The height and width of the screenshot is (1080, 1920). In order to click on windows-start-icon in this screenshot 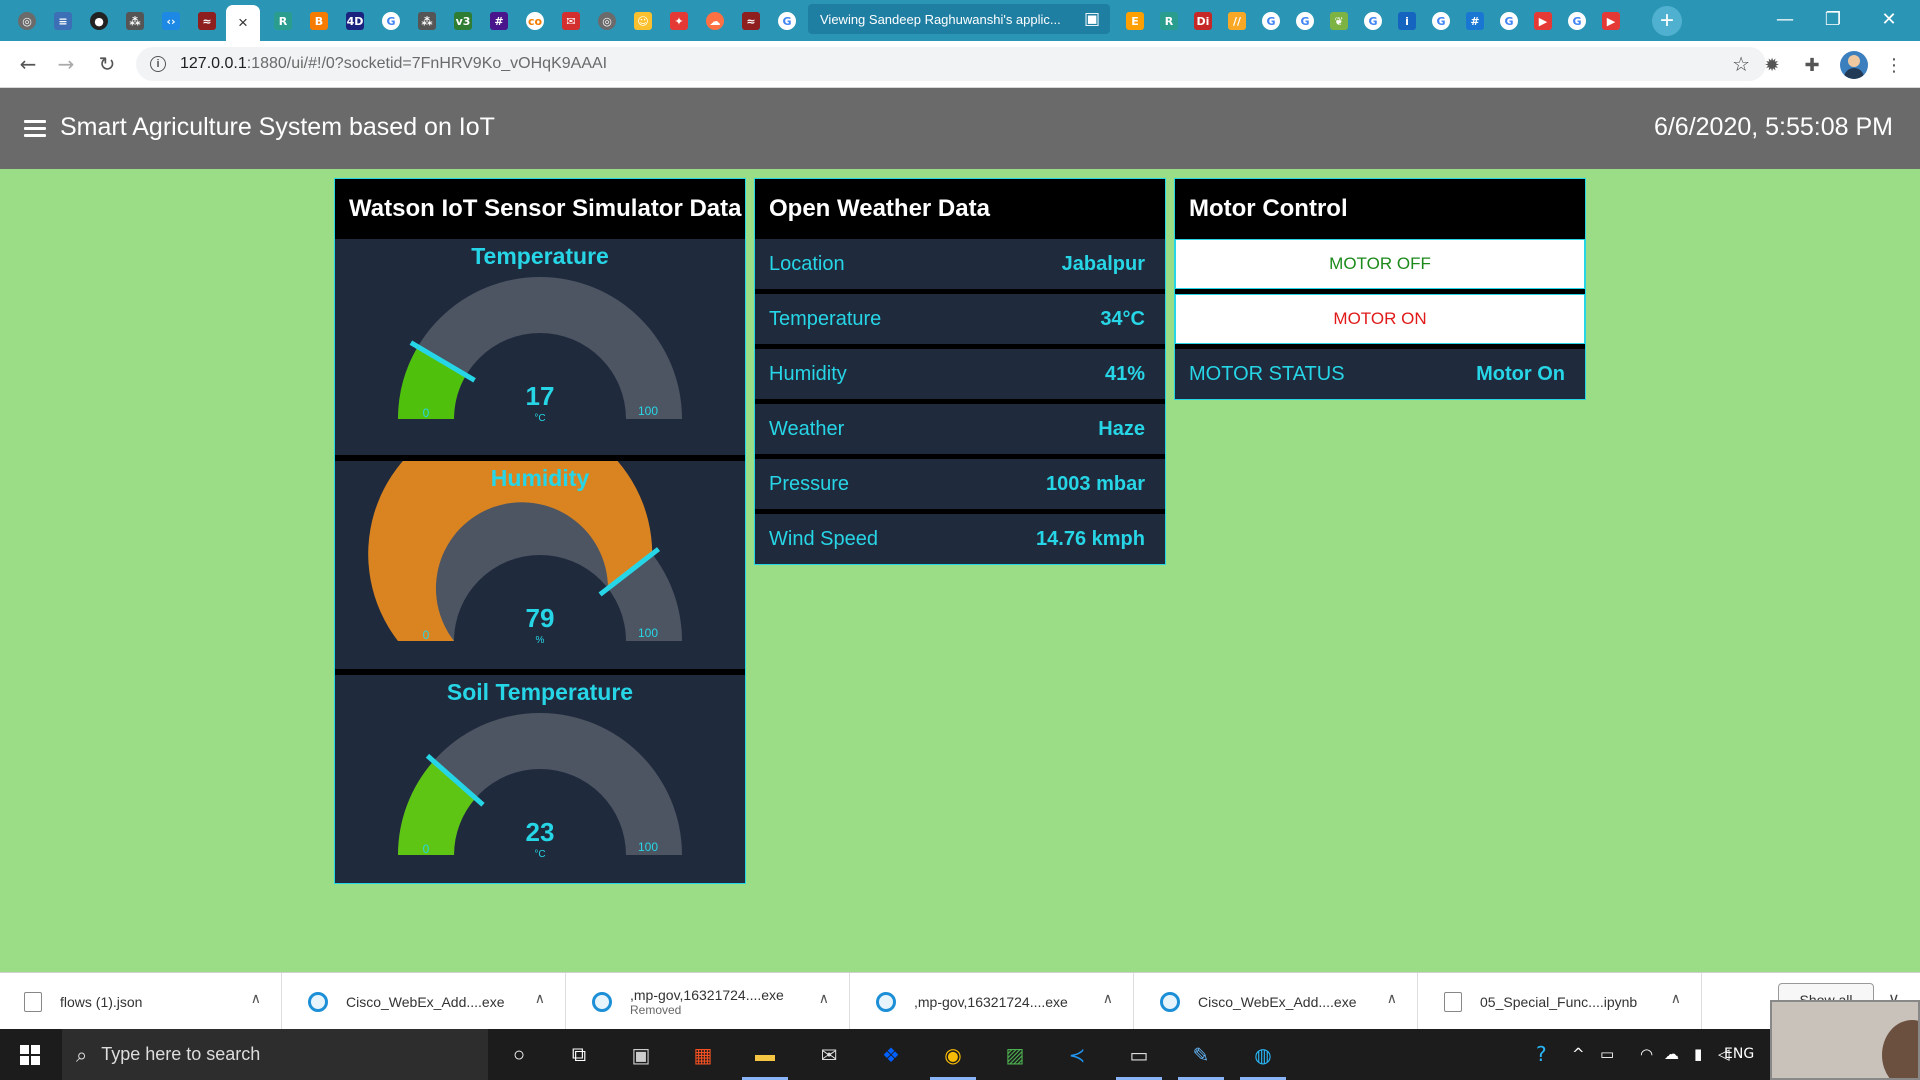, I will do `click(30, 1055)`.